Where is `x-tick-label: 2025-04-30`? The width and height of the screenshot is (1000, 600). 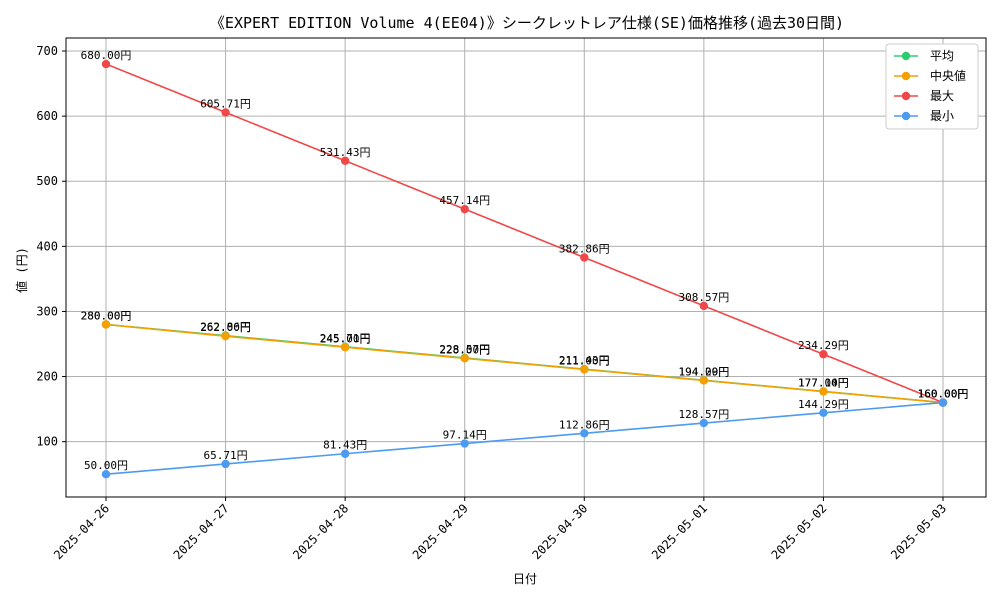 x-tick-label: 2025-04-30 is located at coordinates (559, 531).